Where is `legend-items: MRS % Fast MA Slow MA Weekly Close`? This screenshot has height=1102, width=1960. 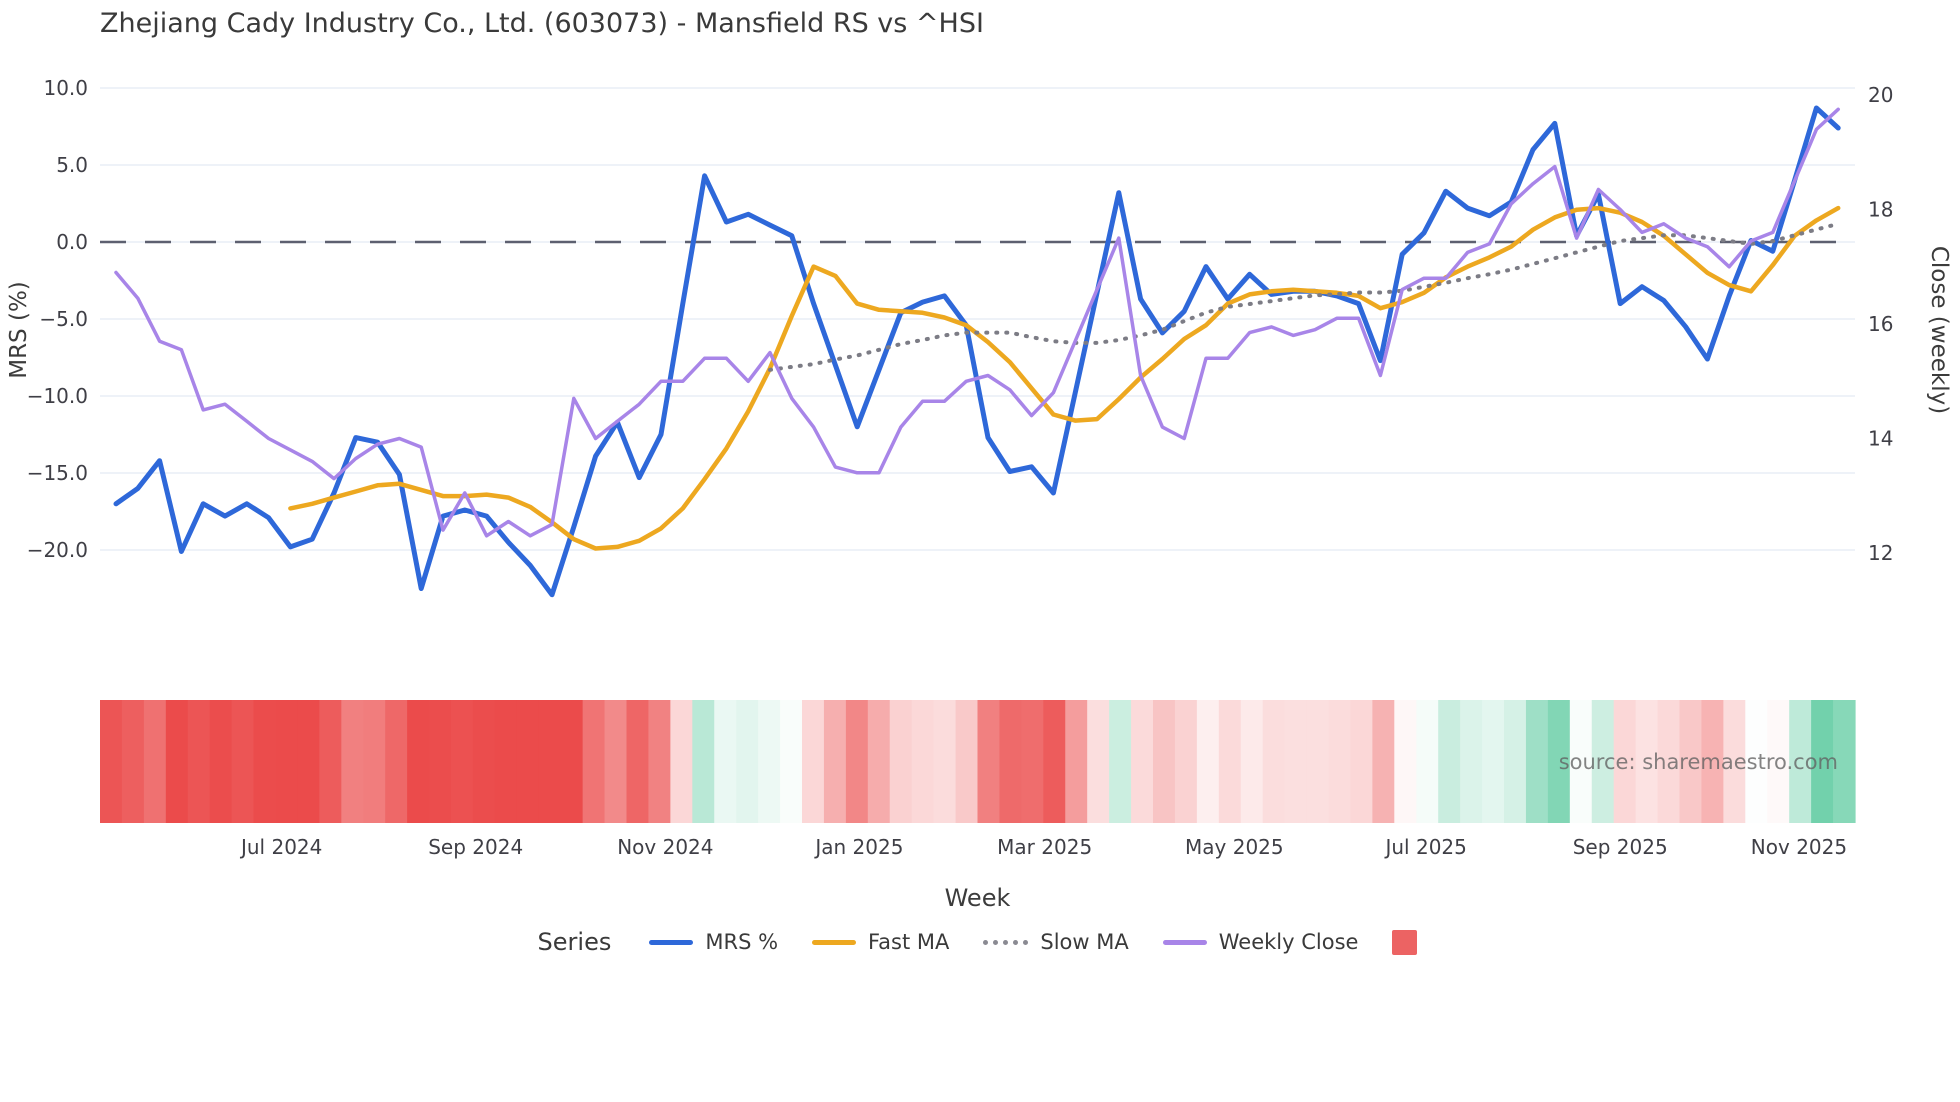
legend-items: MRS % Fast MA Slow MA Weekly Close is located at coordinates (1033, 942).